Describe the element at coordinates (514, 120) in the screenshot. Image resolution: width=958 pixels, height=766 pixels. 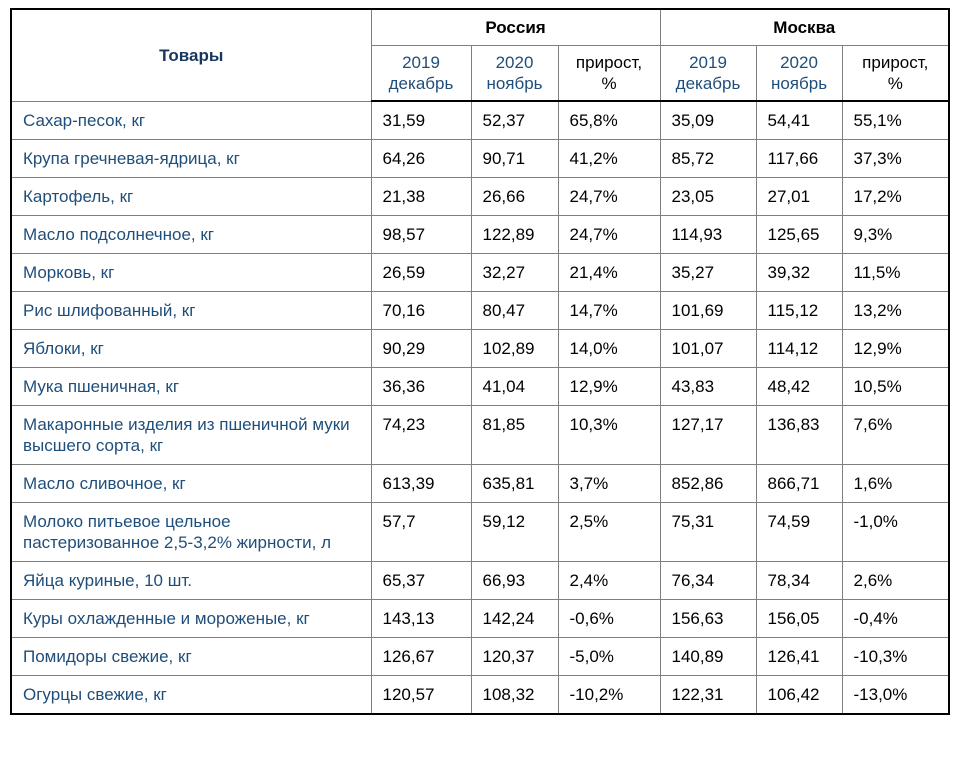
I see `value-cell: 52,37` at that location.